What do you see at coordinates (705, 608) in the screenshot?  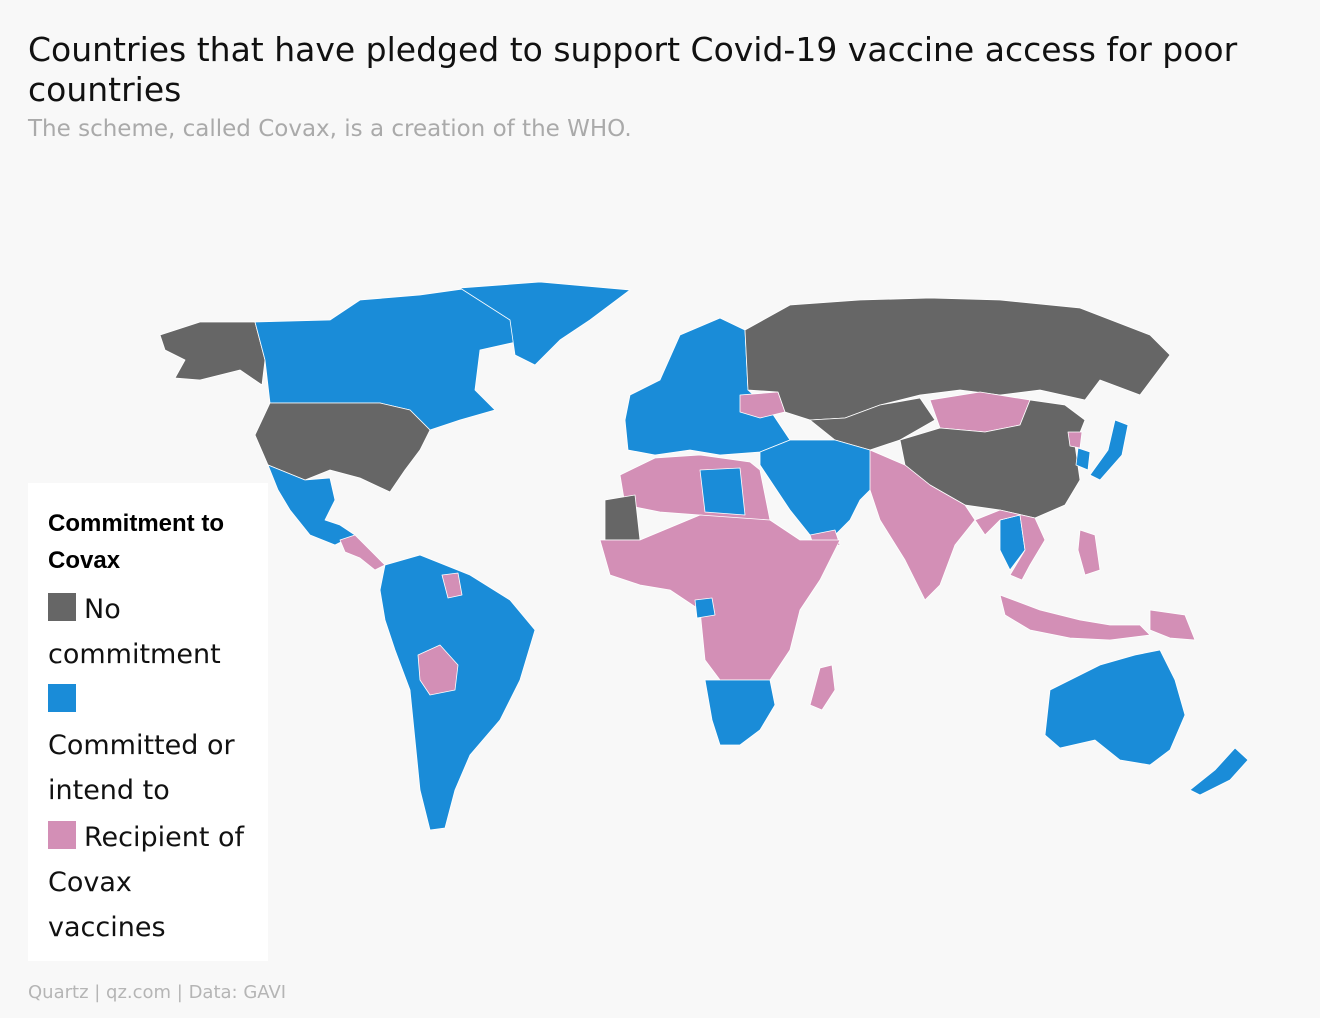 I see `region-gabon` at bounding box center [705, 608].